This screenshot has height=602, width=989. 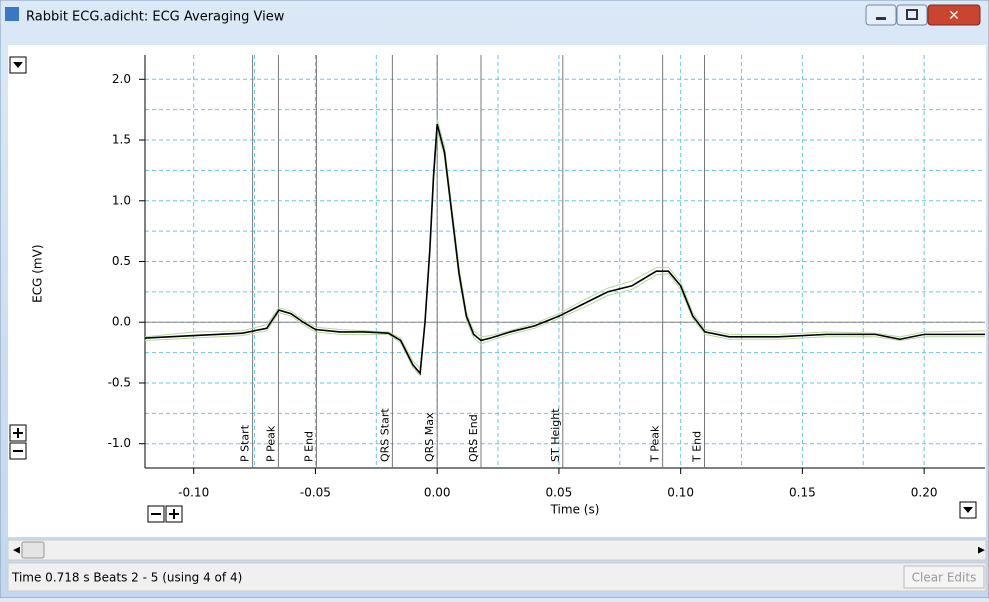 What do you see at coordinates (384, 435) in the screenshot?
I see `marker-label: QRS Start` at bounding box center [384, 435].